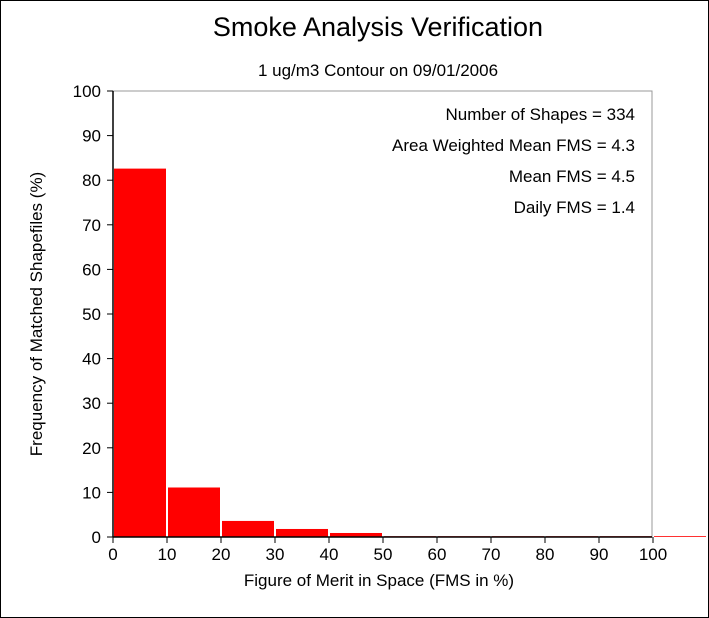 This screenshot has height=618, width=709. What do you see at coordinates (513, 145) in the screenshot?
I see `stat-annotation: Area Weighted Mean FMS = 4.3` at bounding box center [513, 145].